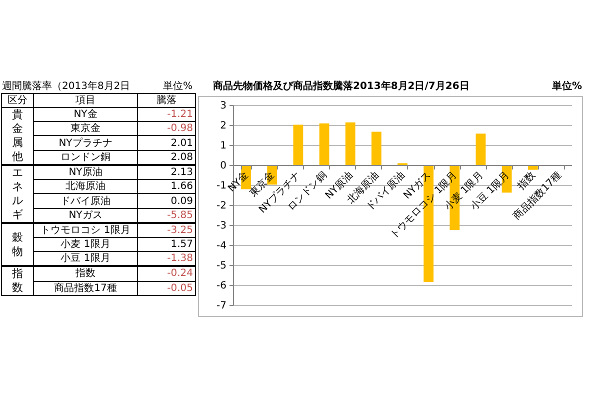 This screenshot has width=600, height=400. I want to click on category-label: トウモロコシ 1限月, so click(86, 230).